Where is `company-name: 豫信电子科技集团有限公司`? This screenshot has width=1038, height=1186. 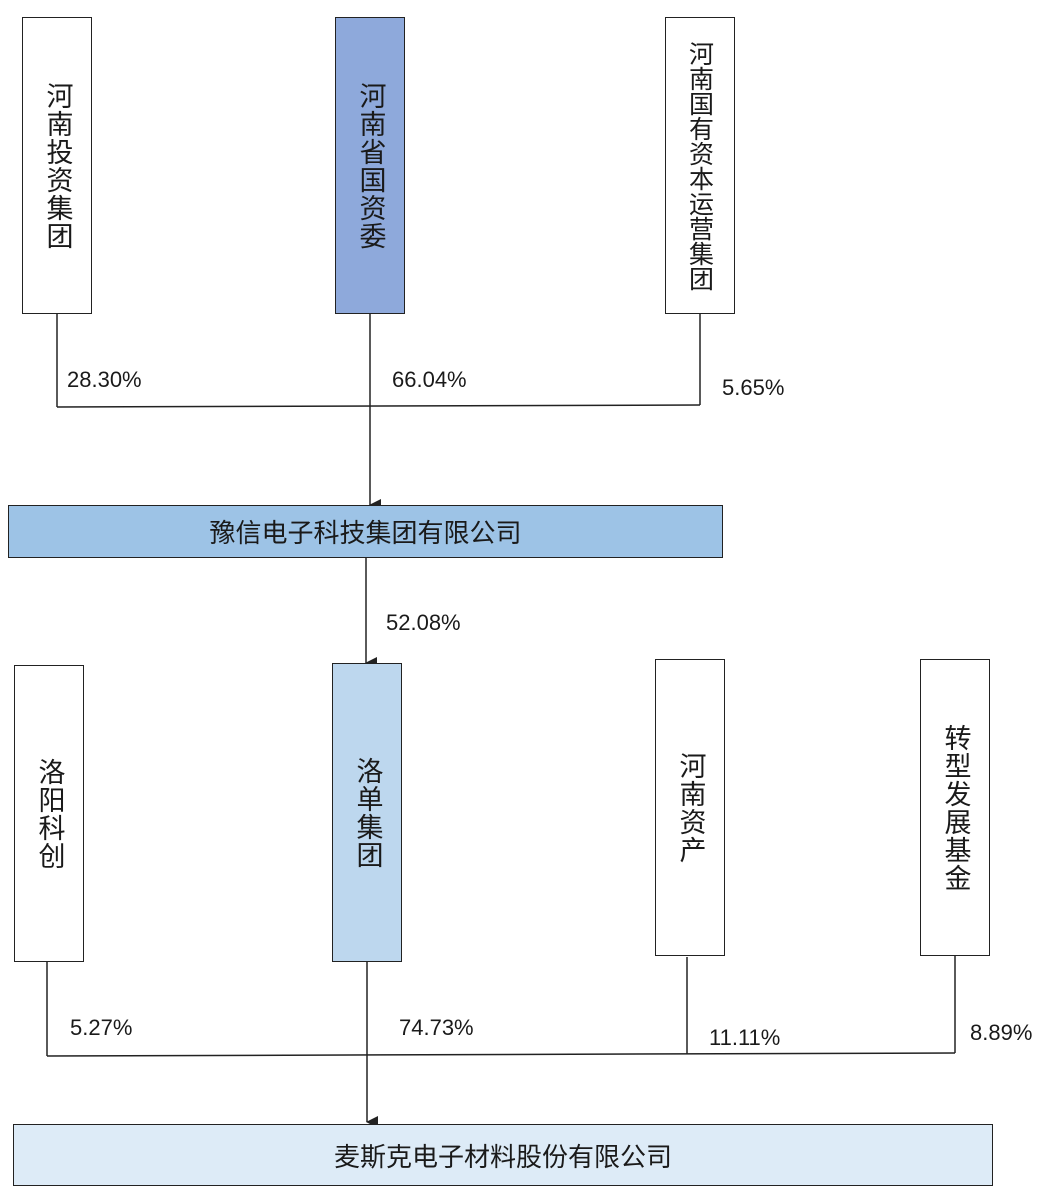
company-name: 豫信电子科技集团有限公司 is located at coordinates (365, 534).